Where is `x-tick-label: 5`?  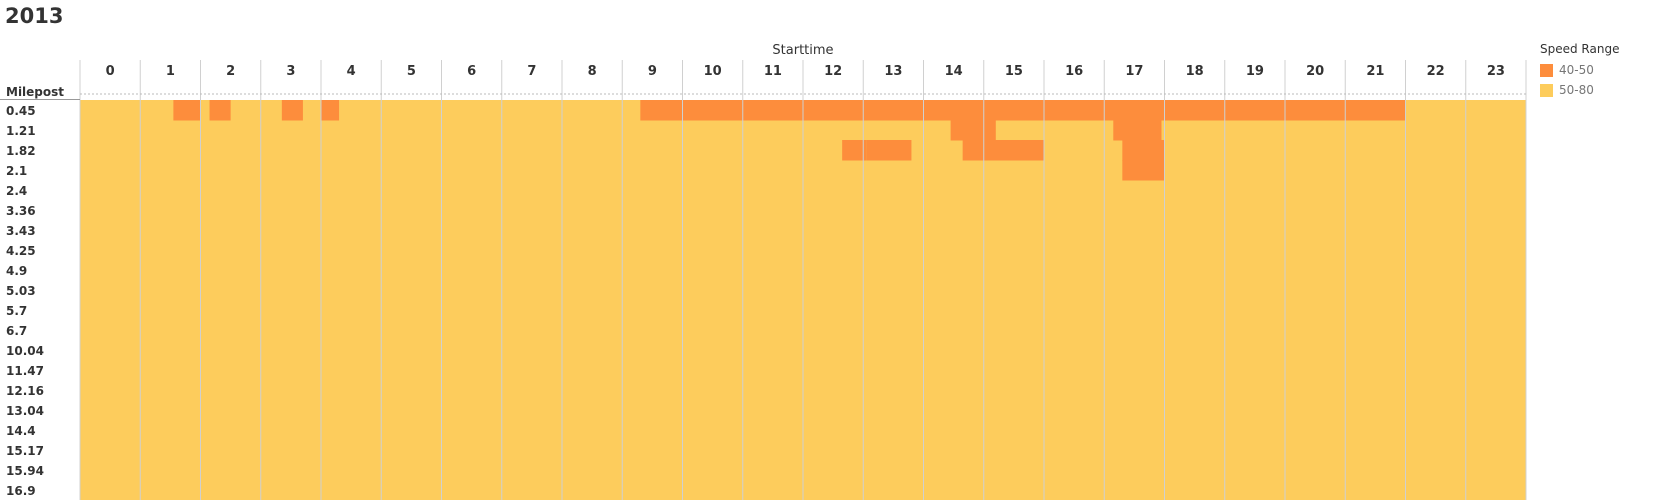 x-tick-label: 5 is located at coordinates (411, 71).